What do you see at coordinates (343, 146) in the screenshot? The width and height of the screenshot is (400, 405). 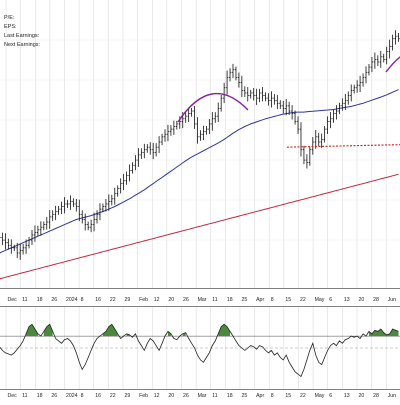 I see `support-line` at bounding box center [343, 146].